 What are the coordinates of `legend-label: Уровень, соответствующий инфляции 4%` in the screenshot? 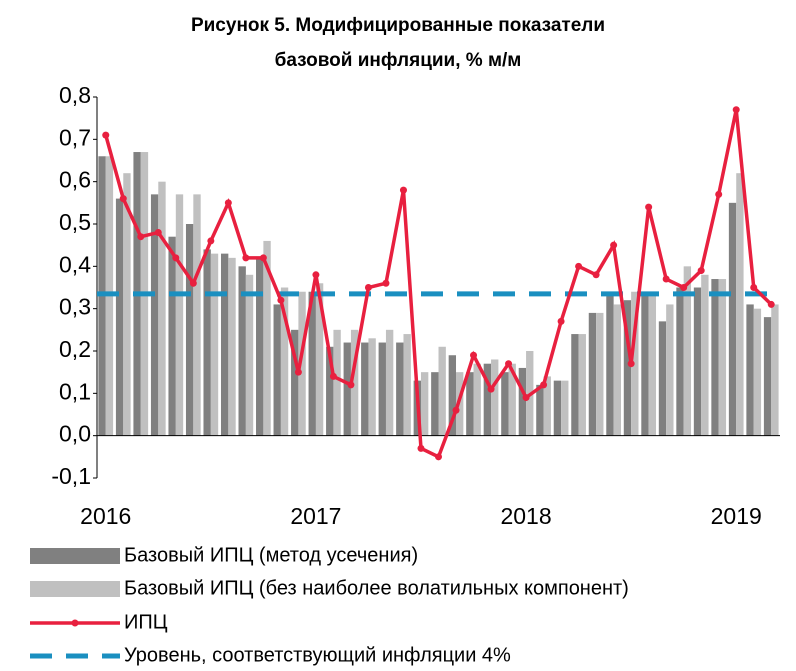 It's located at (317, 655).